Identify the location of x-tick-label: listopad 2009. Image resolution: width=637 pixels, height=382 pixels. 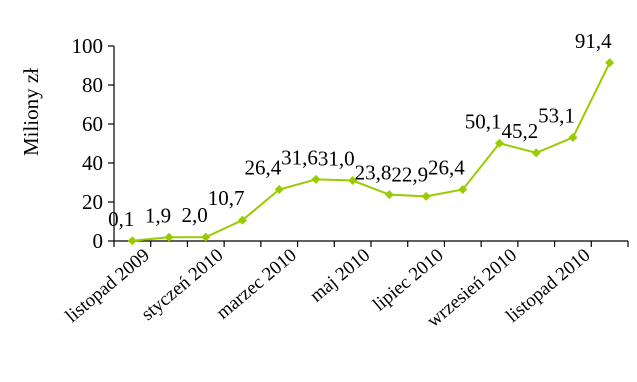
(108, 286).